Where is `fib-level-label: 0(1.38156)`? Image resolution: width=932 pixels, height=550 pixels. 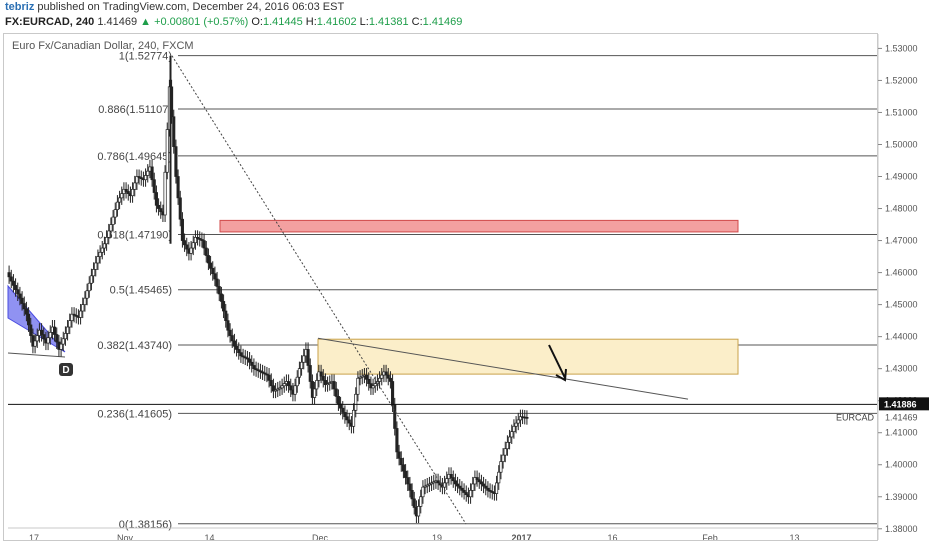 fib-level-label: 0(1.38156) is located at coordinates (145, 525).